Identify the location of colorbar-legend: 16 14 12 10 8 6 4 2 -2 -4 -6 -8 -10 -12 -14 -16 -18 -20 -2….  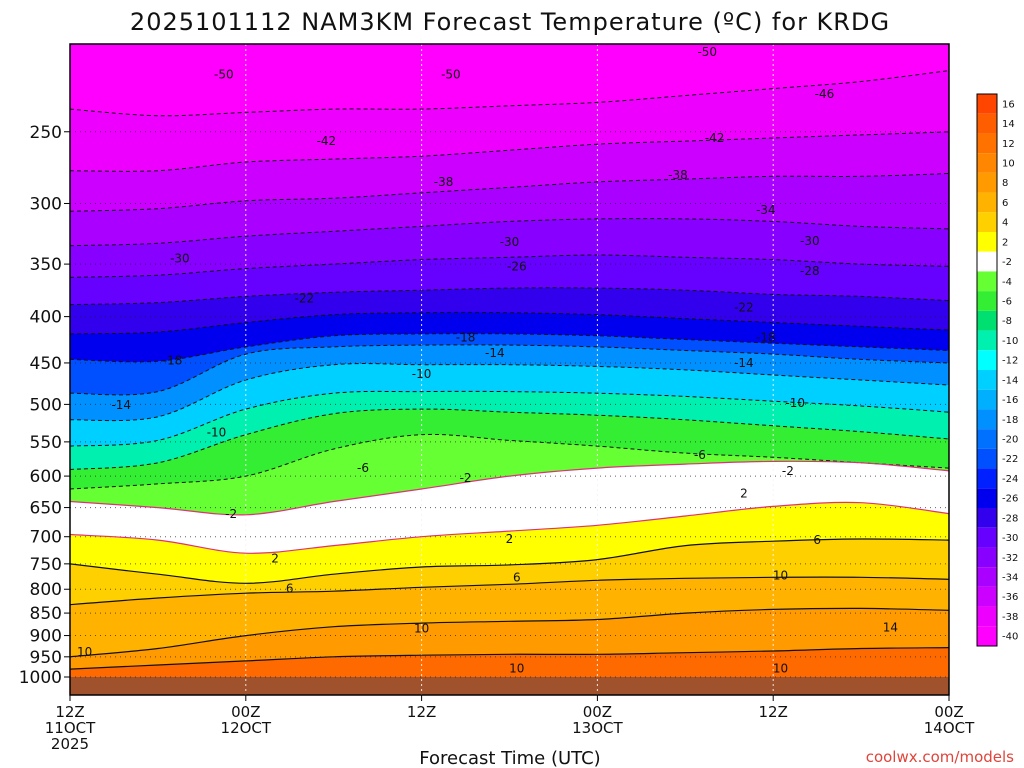
(997, 370).